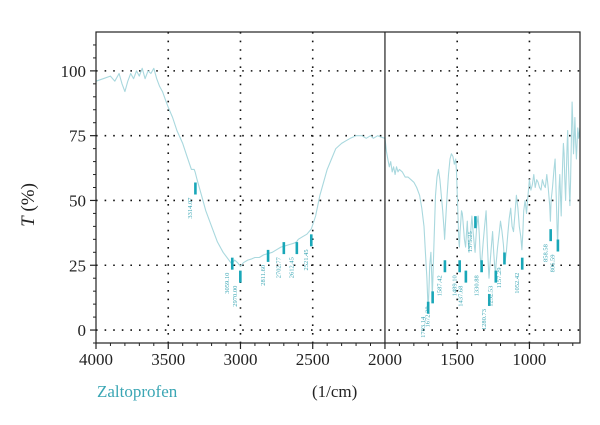 The image size is (600, 425). Describe the element at coordinates (137, 391) in the screenshot. I see `sample-name: Zaltoprofen` at that location.